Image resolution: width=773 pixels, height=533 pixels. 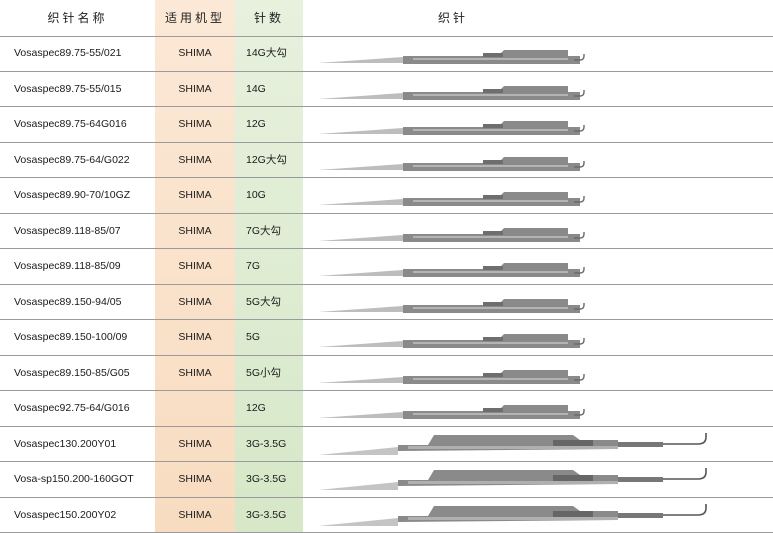 I want to click on needle-gauge: 14G大勾, so click(x=266, y=53).